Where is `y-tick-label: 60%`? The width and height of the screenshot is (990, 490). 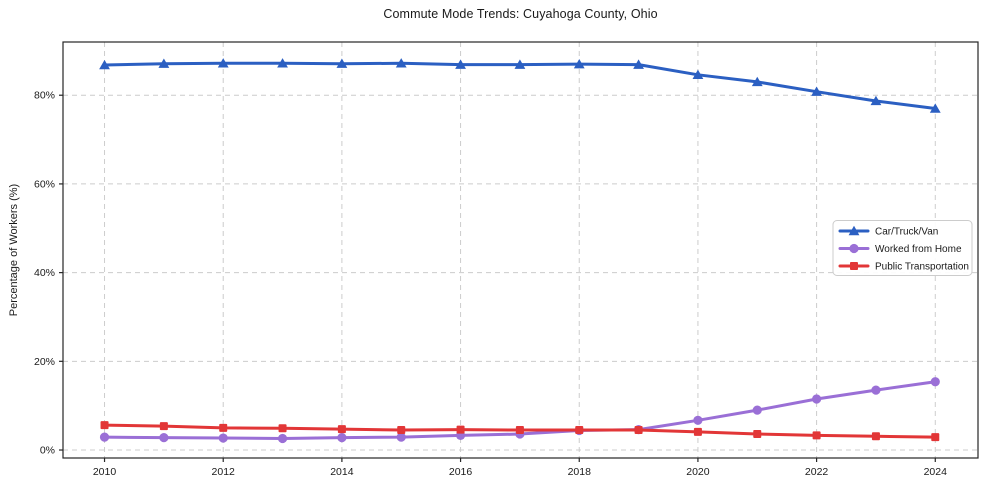 y-tick-label: 60% is located at coordinates (44, 184).